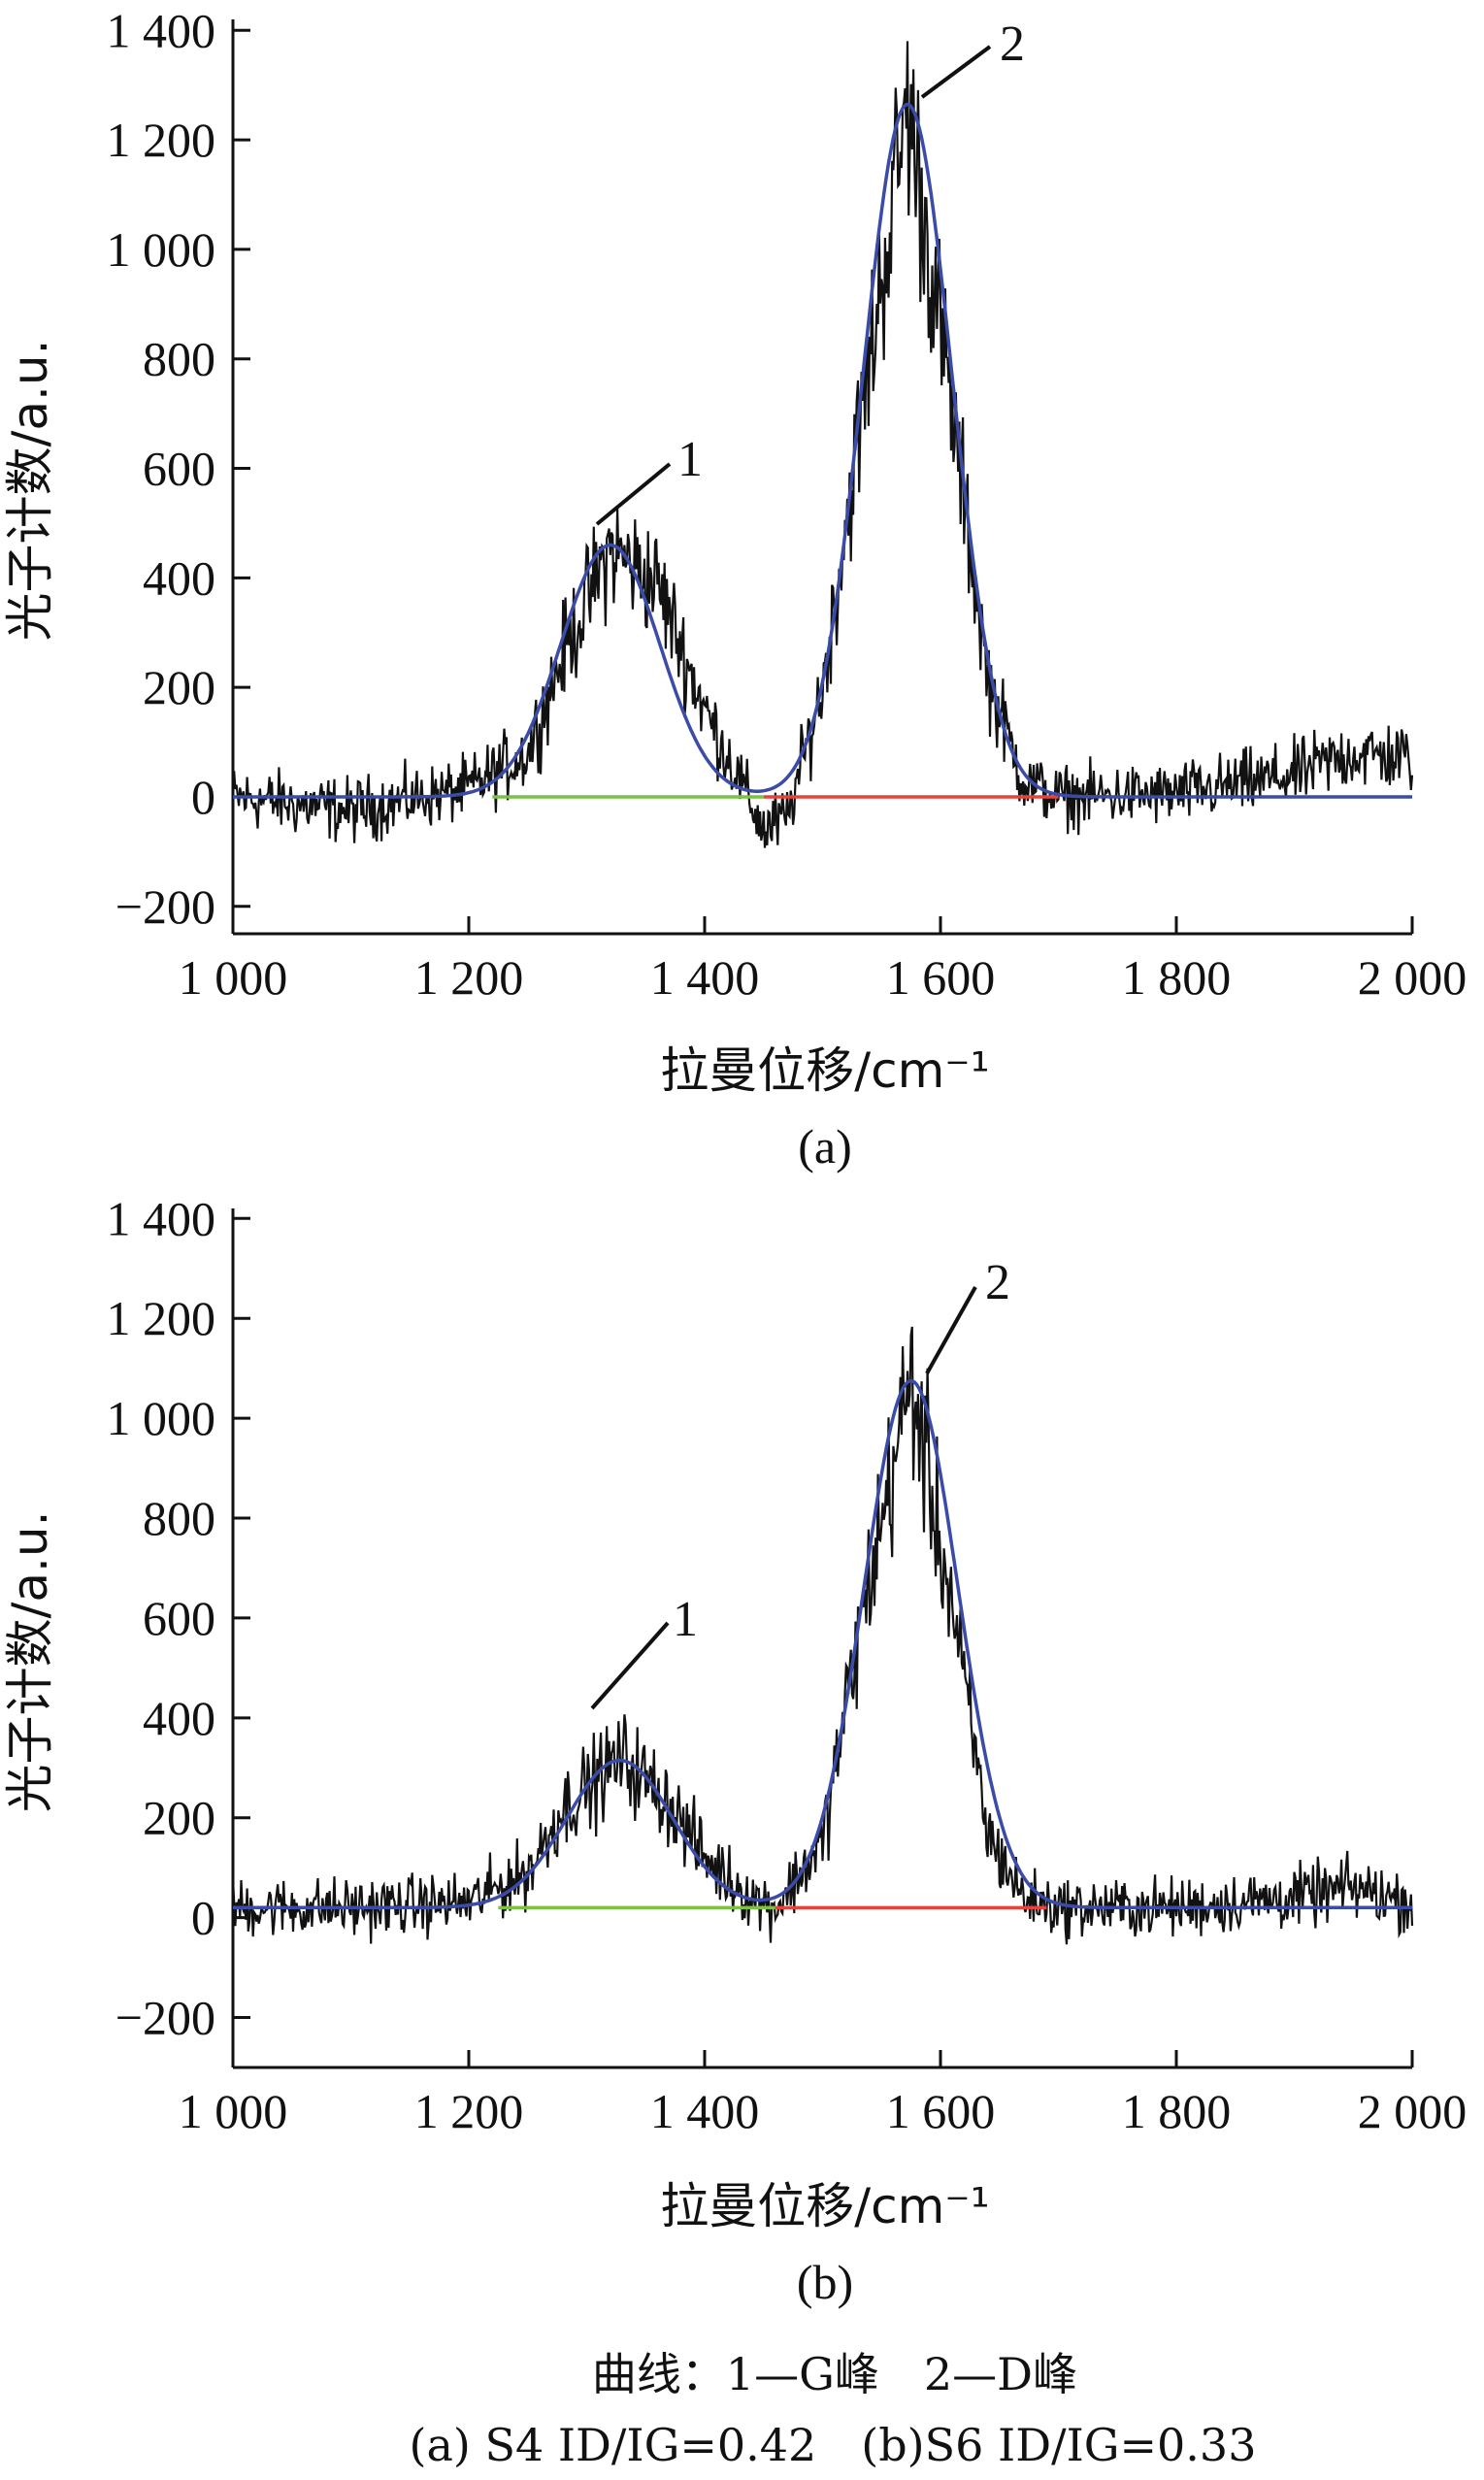 The image size is (1484, 2480). Describe the element at coordinates (179, 687) in the screenshot. I see `y-tick-label-a: 200` at that location.